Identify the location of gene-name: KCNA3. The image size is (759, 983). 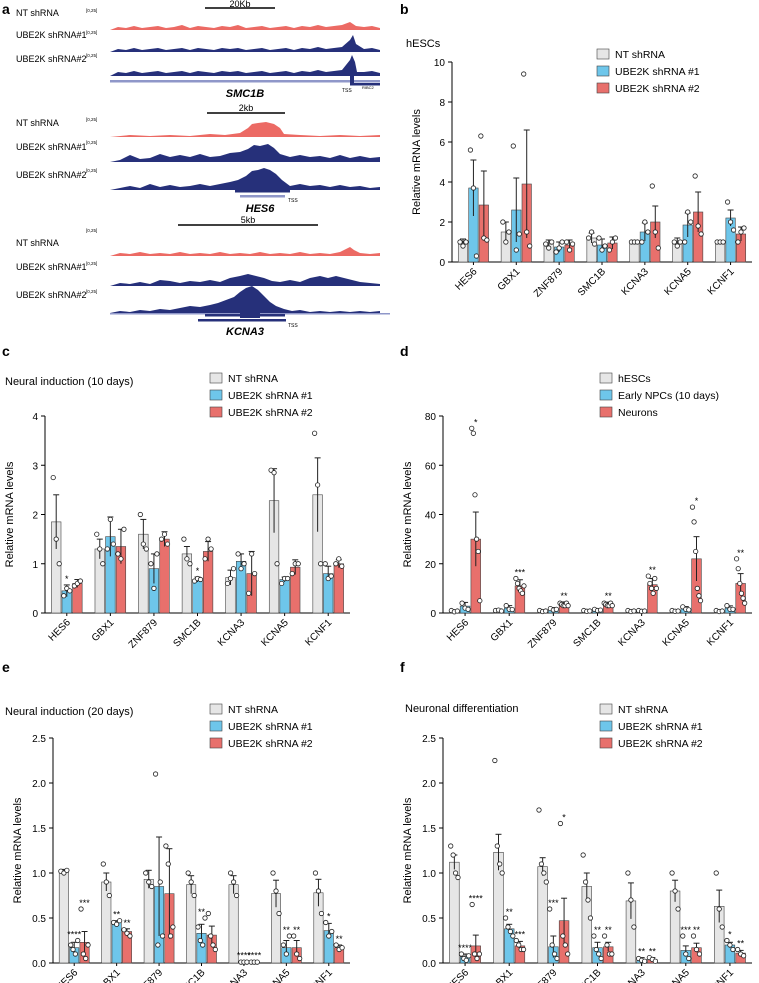
(245, 332).